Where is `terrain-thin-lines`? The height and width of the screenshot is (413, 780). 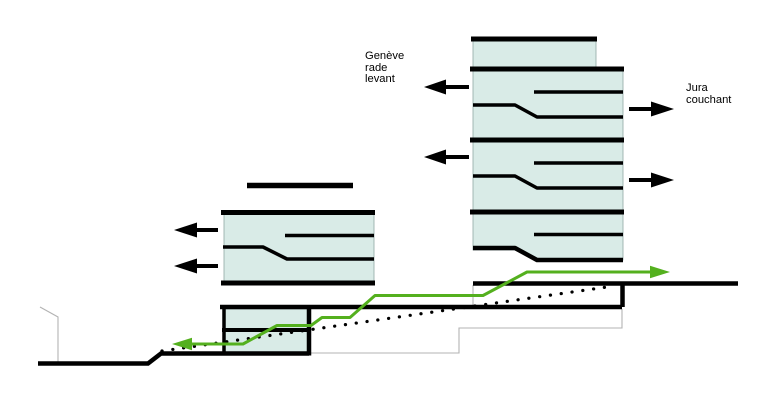 terrain-thin-lines is located at coordinates (331, 323).